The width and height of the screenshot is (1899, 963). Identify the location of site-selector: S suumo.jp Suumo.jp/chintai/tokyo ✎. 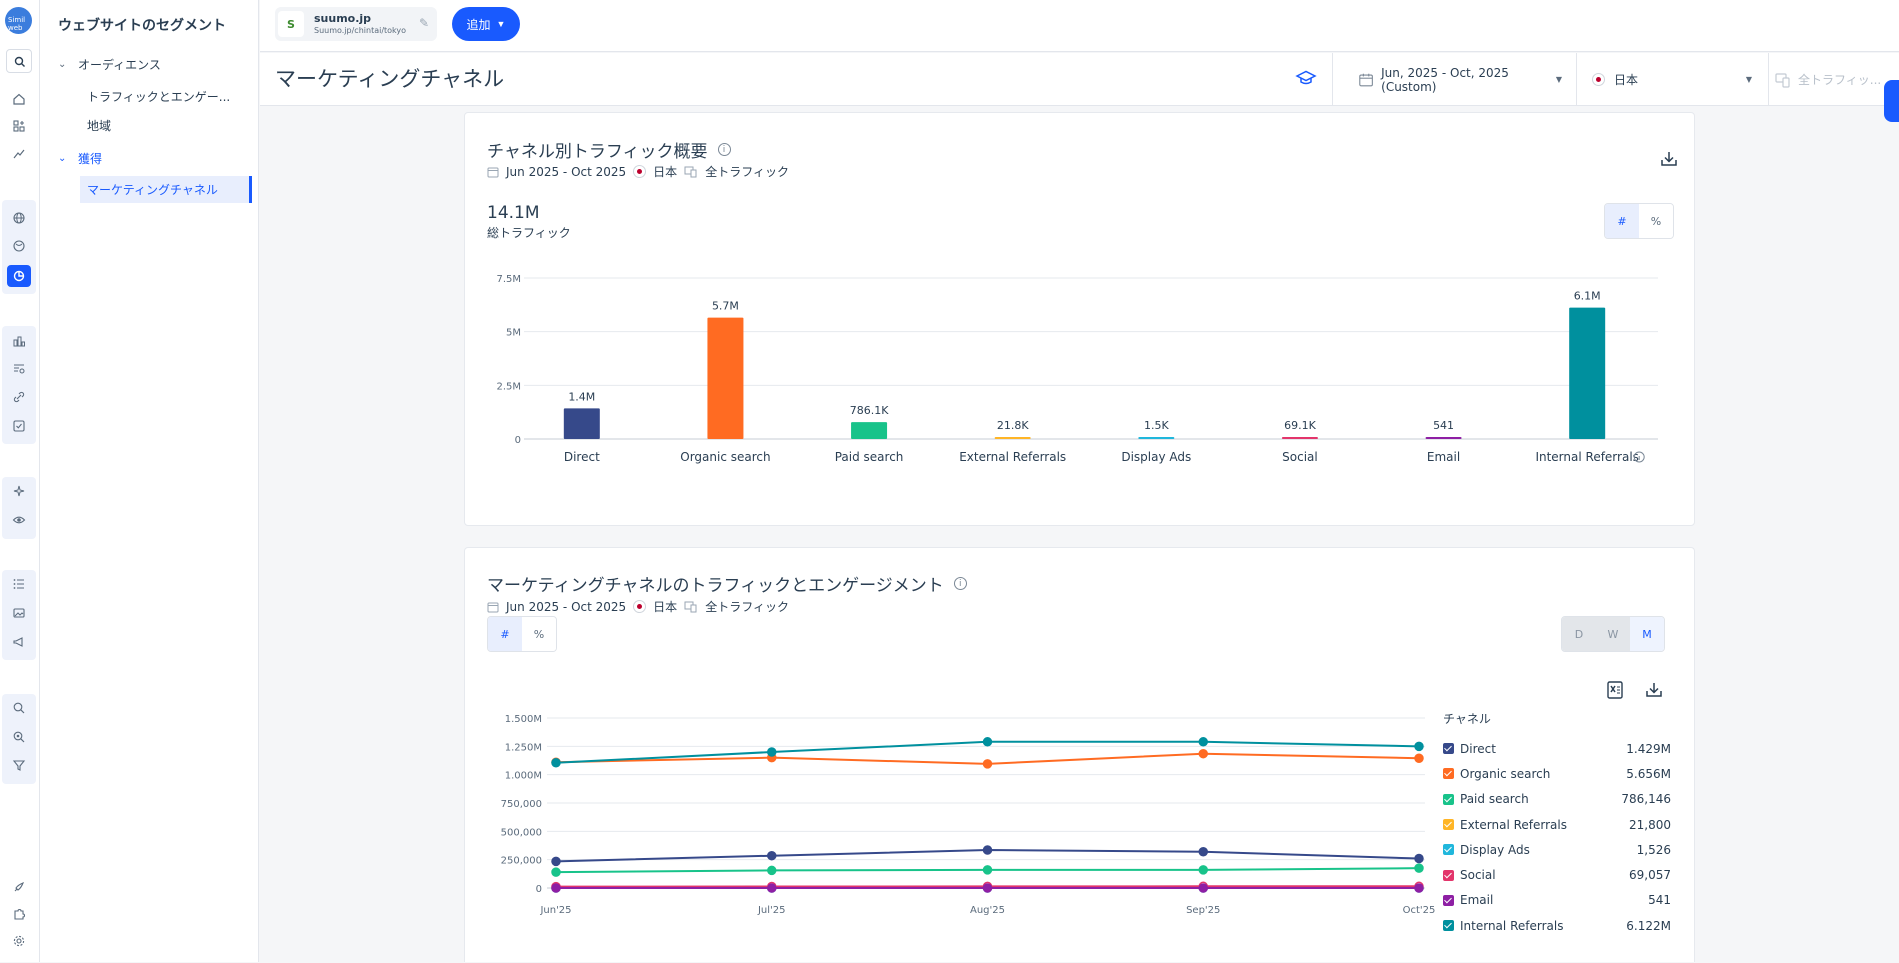
(356, 24).